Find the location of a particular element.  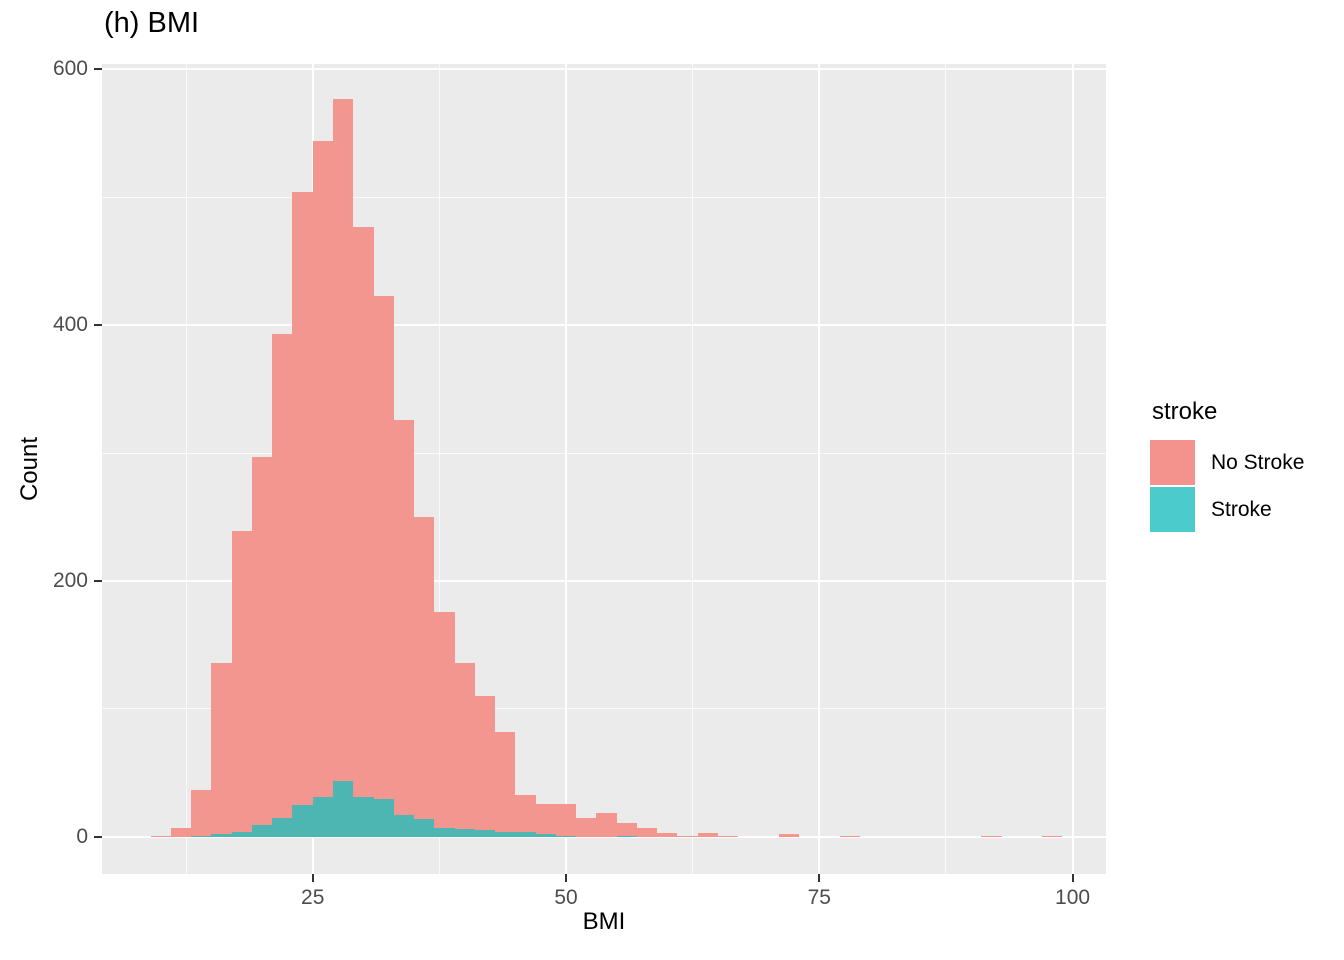

legend-swatch-no-stroke-icon is located at coordinates (1172, 462).